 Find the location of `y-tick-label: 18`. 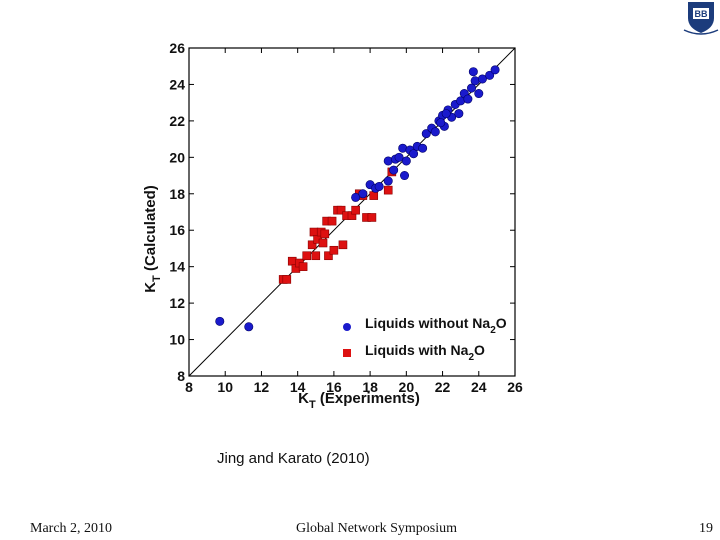

y-tick-label: 18 is located at coordinates (177, 194).